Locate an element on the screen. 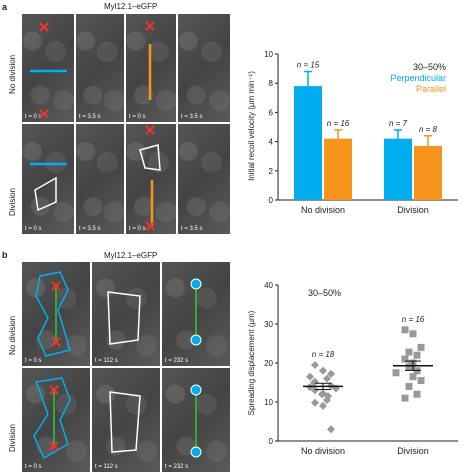 The height and width of the screenshot is (474, 474). panel-a-tile-r1-c2: t = 3.5 s is located at coordinates (100, 68).